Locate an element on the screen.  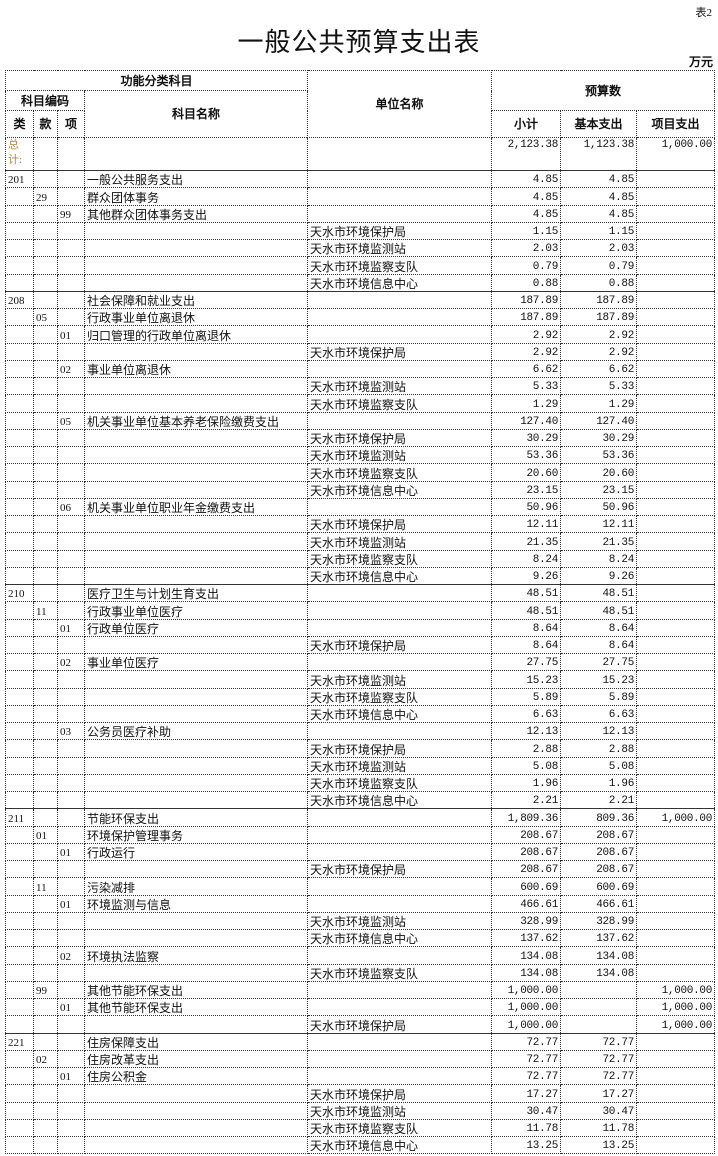
cell-subtotal: 12.11 is located at coordinates (526, 524).